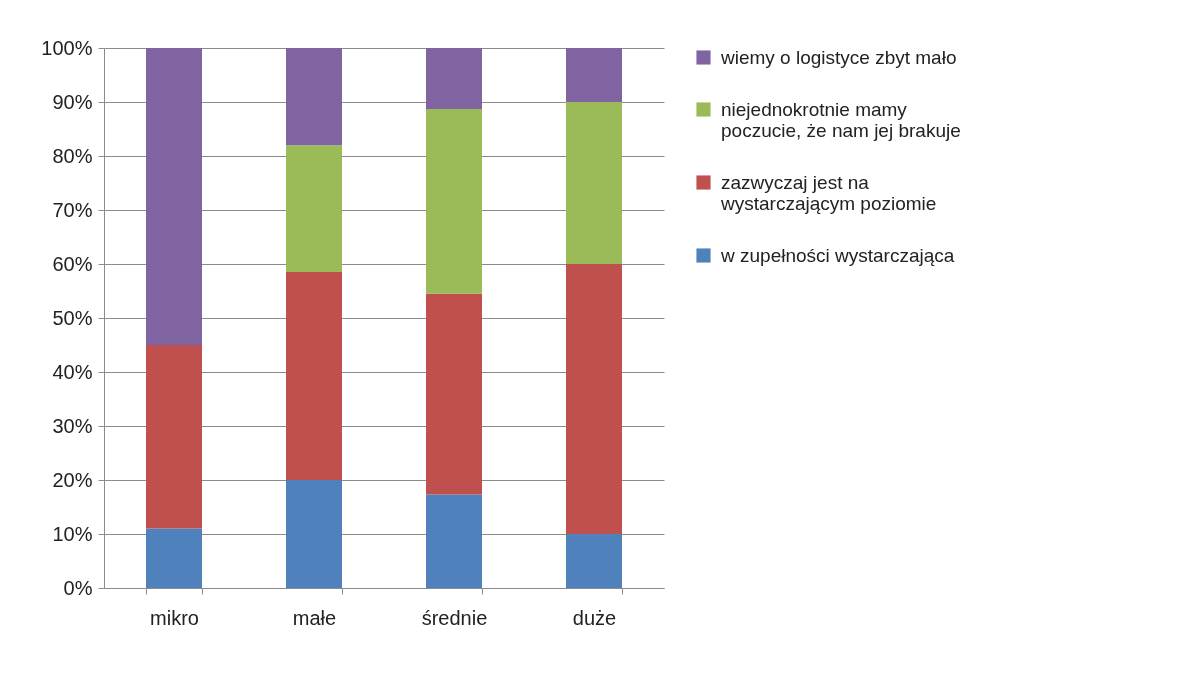 The image size is (1184, 695). Describe the element at coordinates (837, 255) in the screenshot. I see `legend-label: w zupełności wystarczająca` at that location.